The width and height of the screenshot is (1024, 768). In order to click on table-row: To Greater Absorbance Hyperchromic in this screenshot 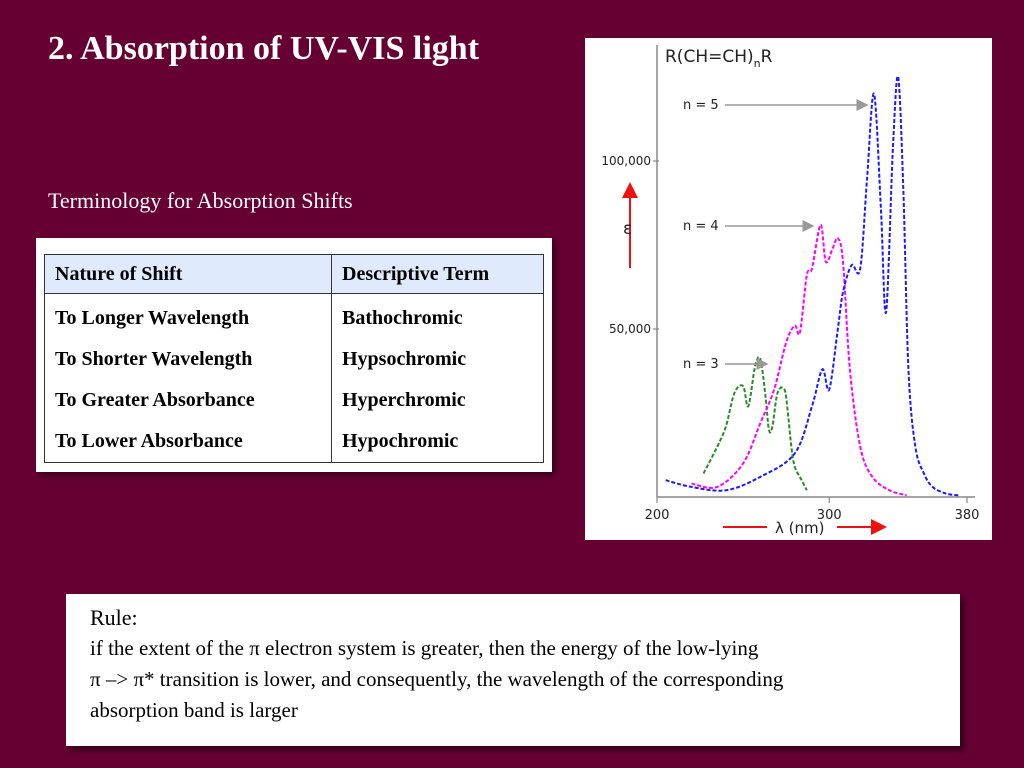, I will do `click(294, 400)`.